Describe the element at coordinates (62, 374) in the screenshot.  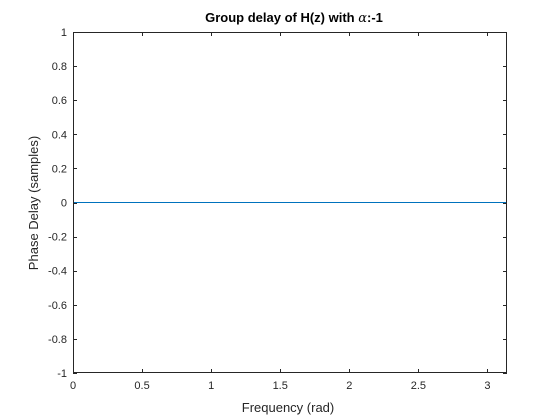
I see `y-tick-label: -1` at that location.